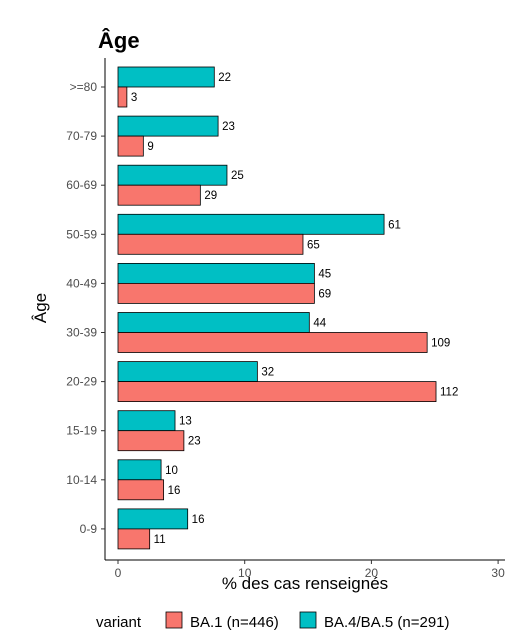 This screenshot has height=640, width=516. What do you see at coordinates (324, 294) in the screenshot?
I see `data-label-ba1-40-49: 69` at bounding box center [324, 294].